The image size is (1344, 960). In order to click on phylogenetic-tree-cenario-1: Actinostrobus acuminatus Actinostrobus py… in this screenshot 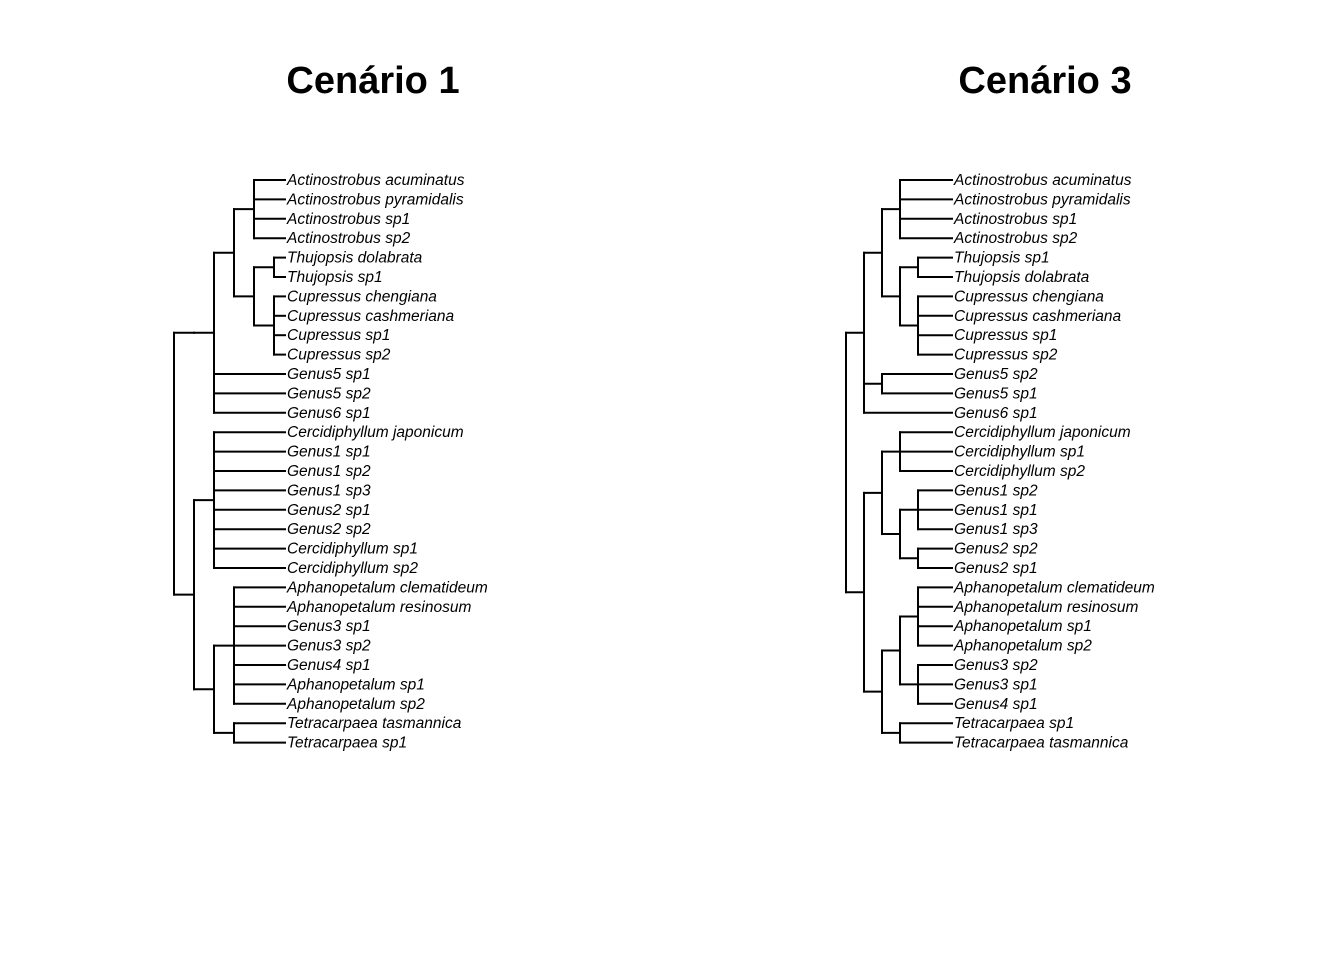, I will do `click(330, 462)`.